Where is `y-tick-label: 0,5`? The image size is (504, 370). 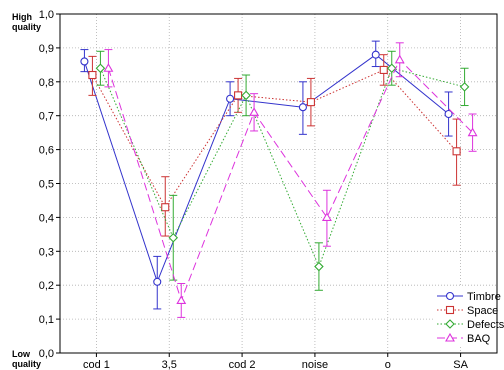
y-tick-label: 0,5 is located at coordinates (46, 185).